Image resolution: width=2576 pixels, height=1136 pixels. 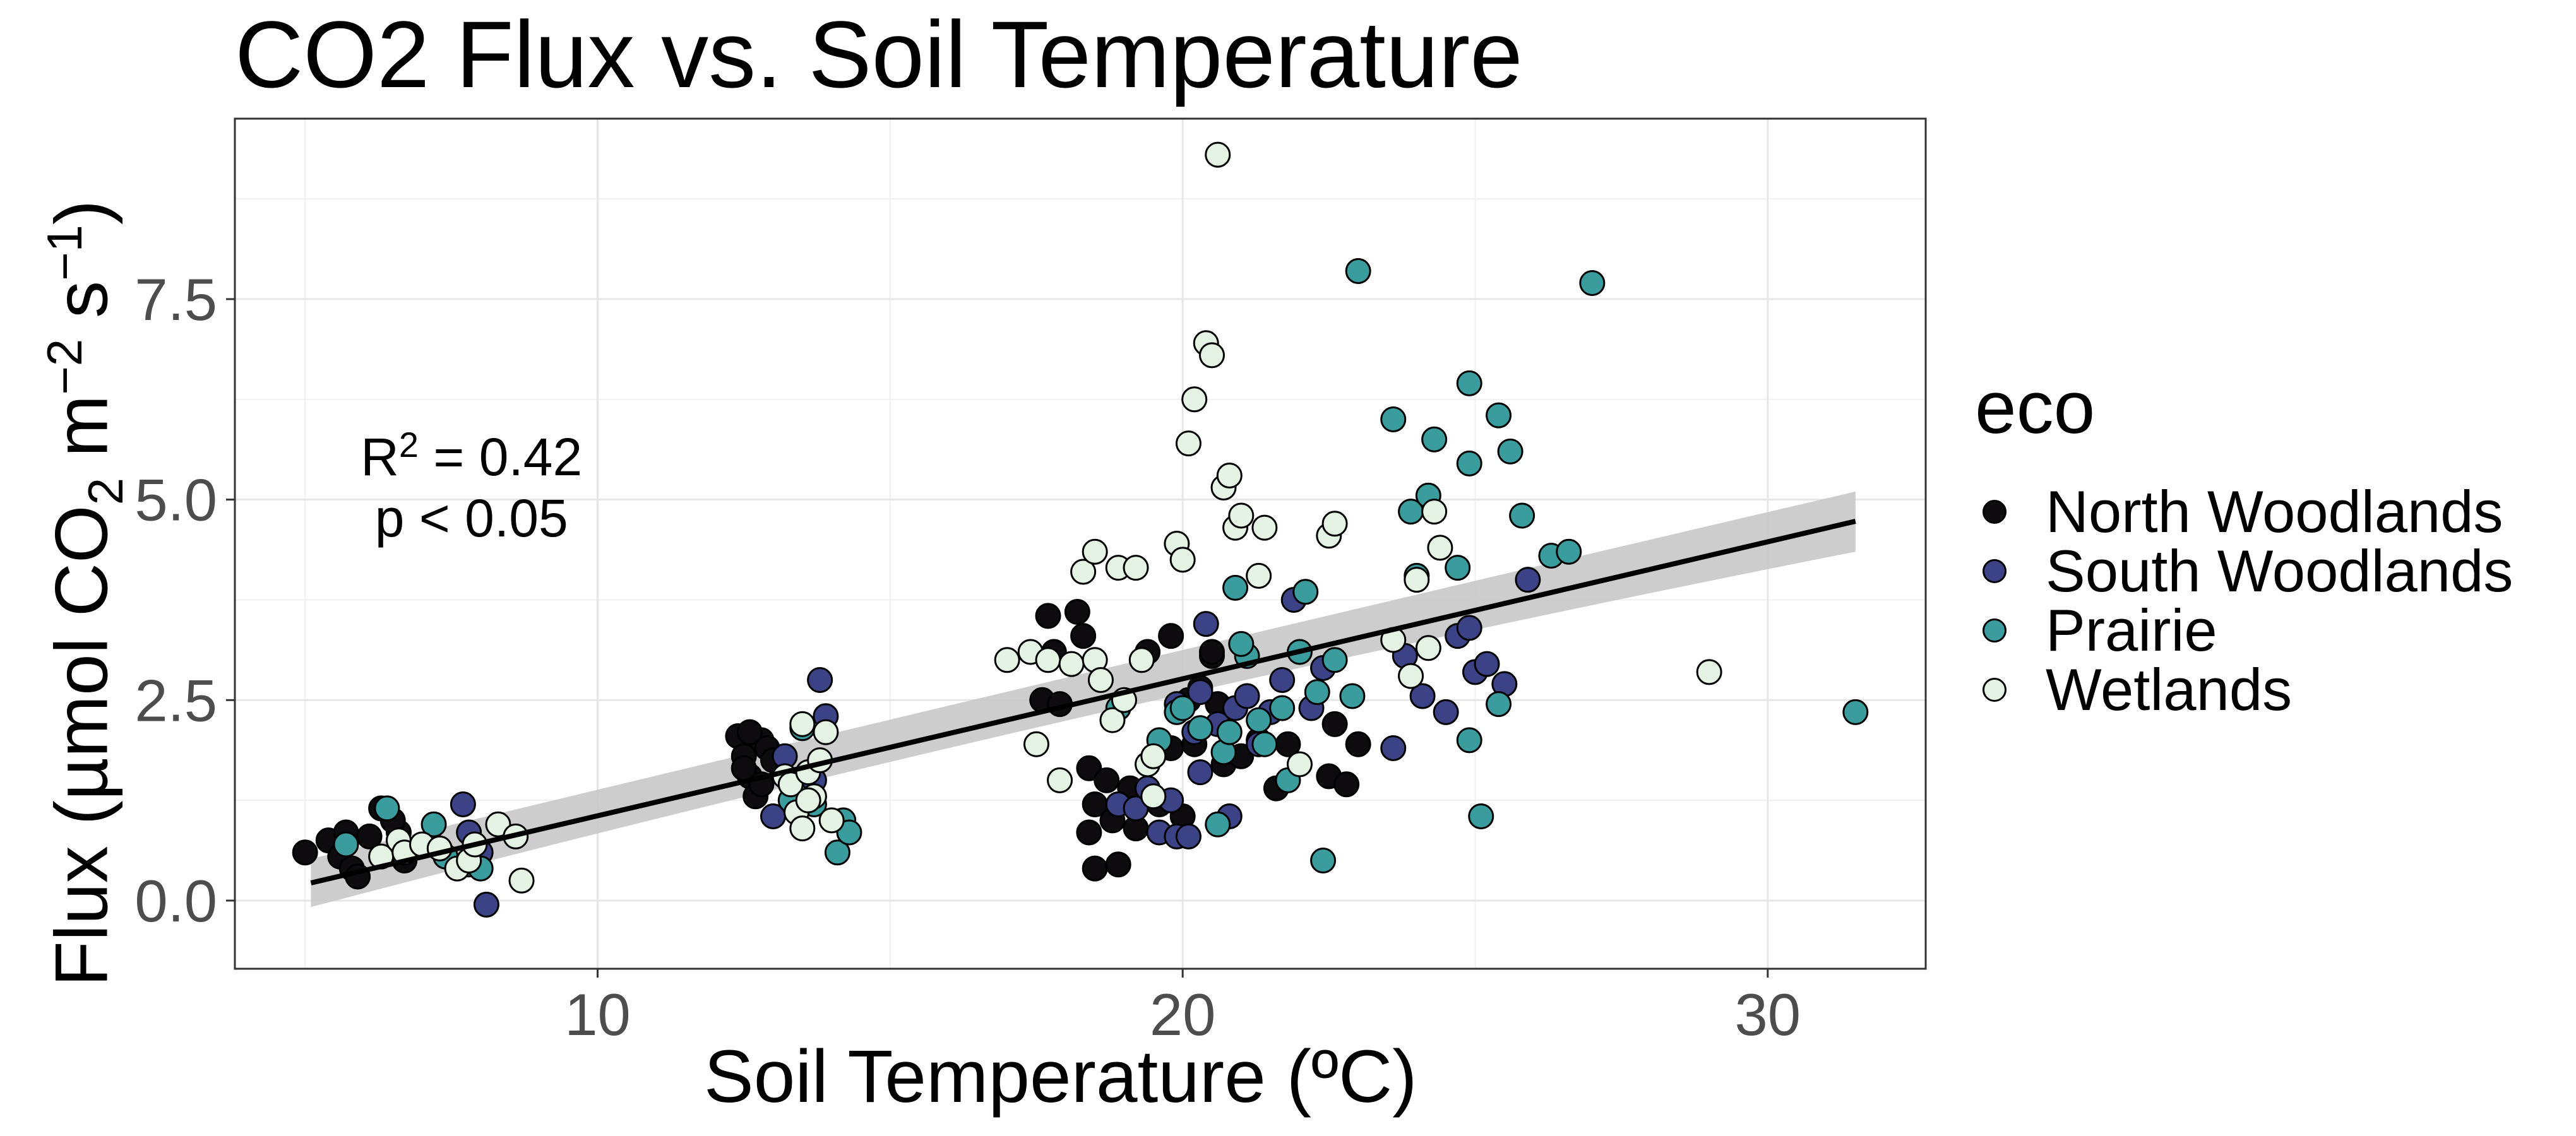 I want to click on y-label-sub: 2, so click(x=105, y=491).